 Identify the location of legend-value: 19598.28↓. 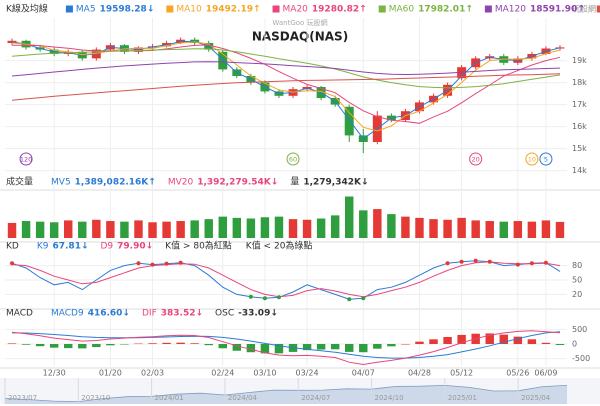
(127, 10).